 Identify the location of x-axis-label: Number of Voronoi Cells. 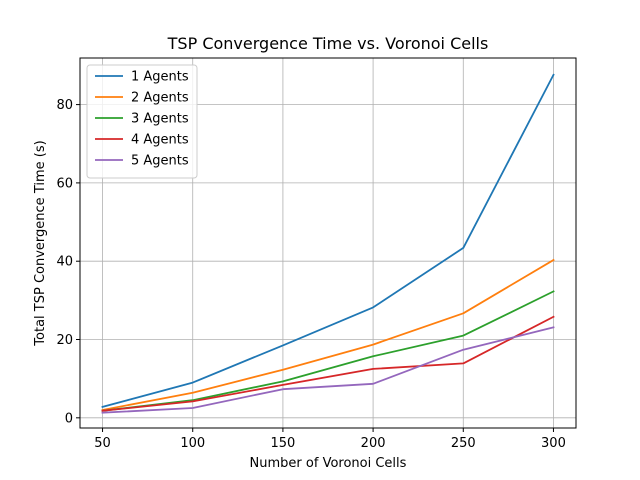
(328, 463).